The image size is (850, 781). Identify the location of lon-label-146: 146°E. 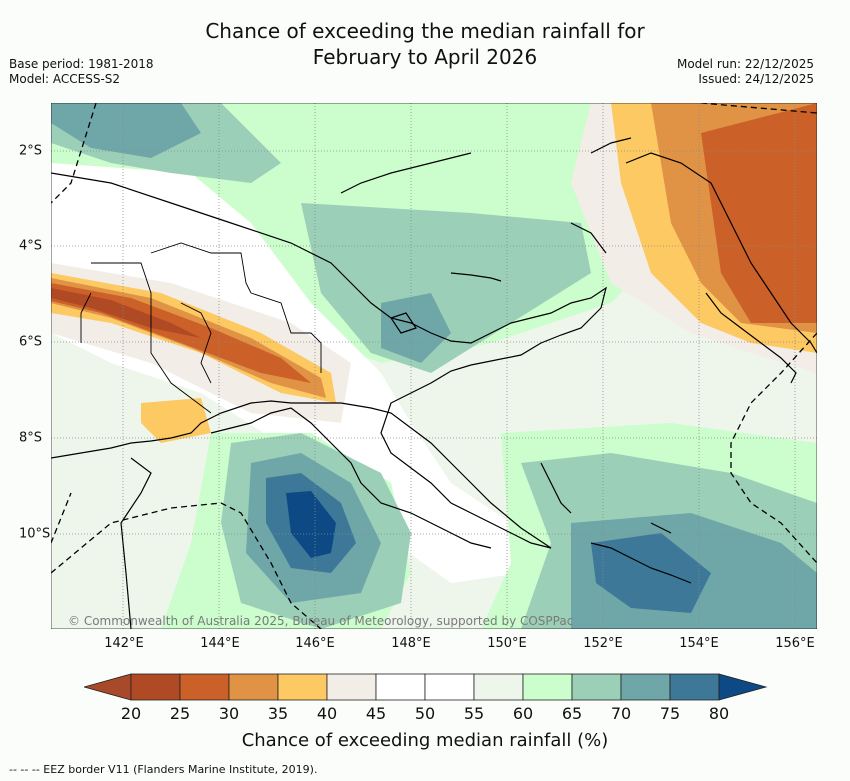
(315, 643).